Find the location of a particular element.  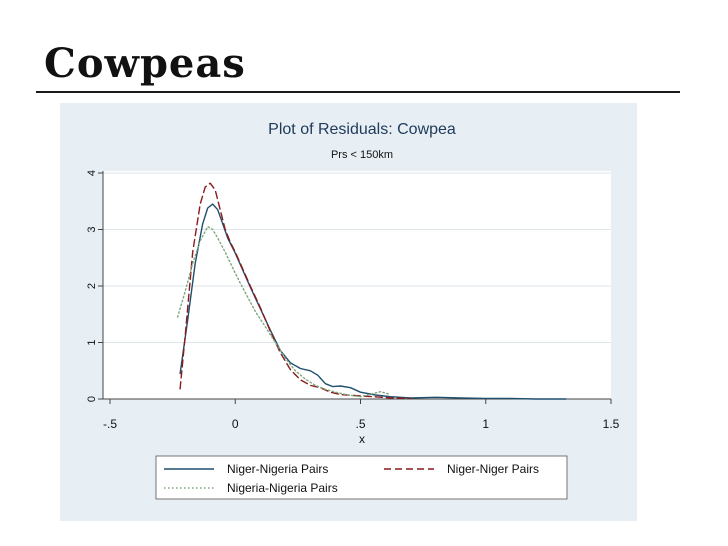

x-tick-label-1: 0 is located at coordinates (235, 424).